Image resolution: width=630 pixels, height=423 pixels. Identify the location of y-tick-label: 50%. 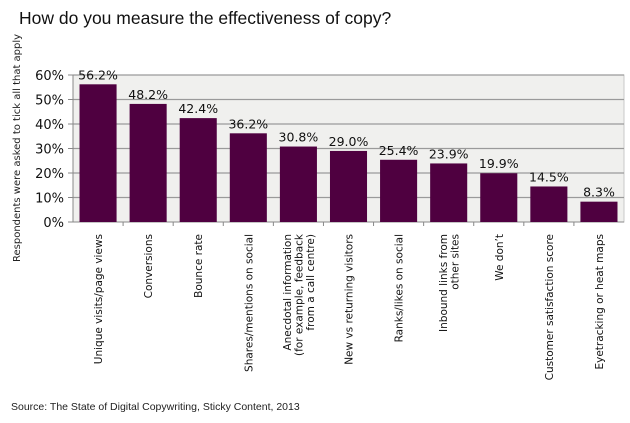
(49, 101).